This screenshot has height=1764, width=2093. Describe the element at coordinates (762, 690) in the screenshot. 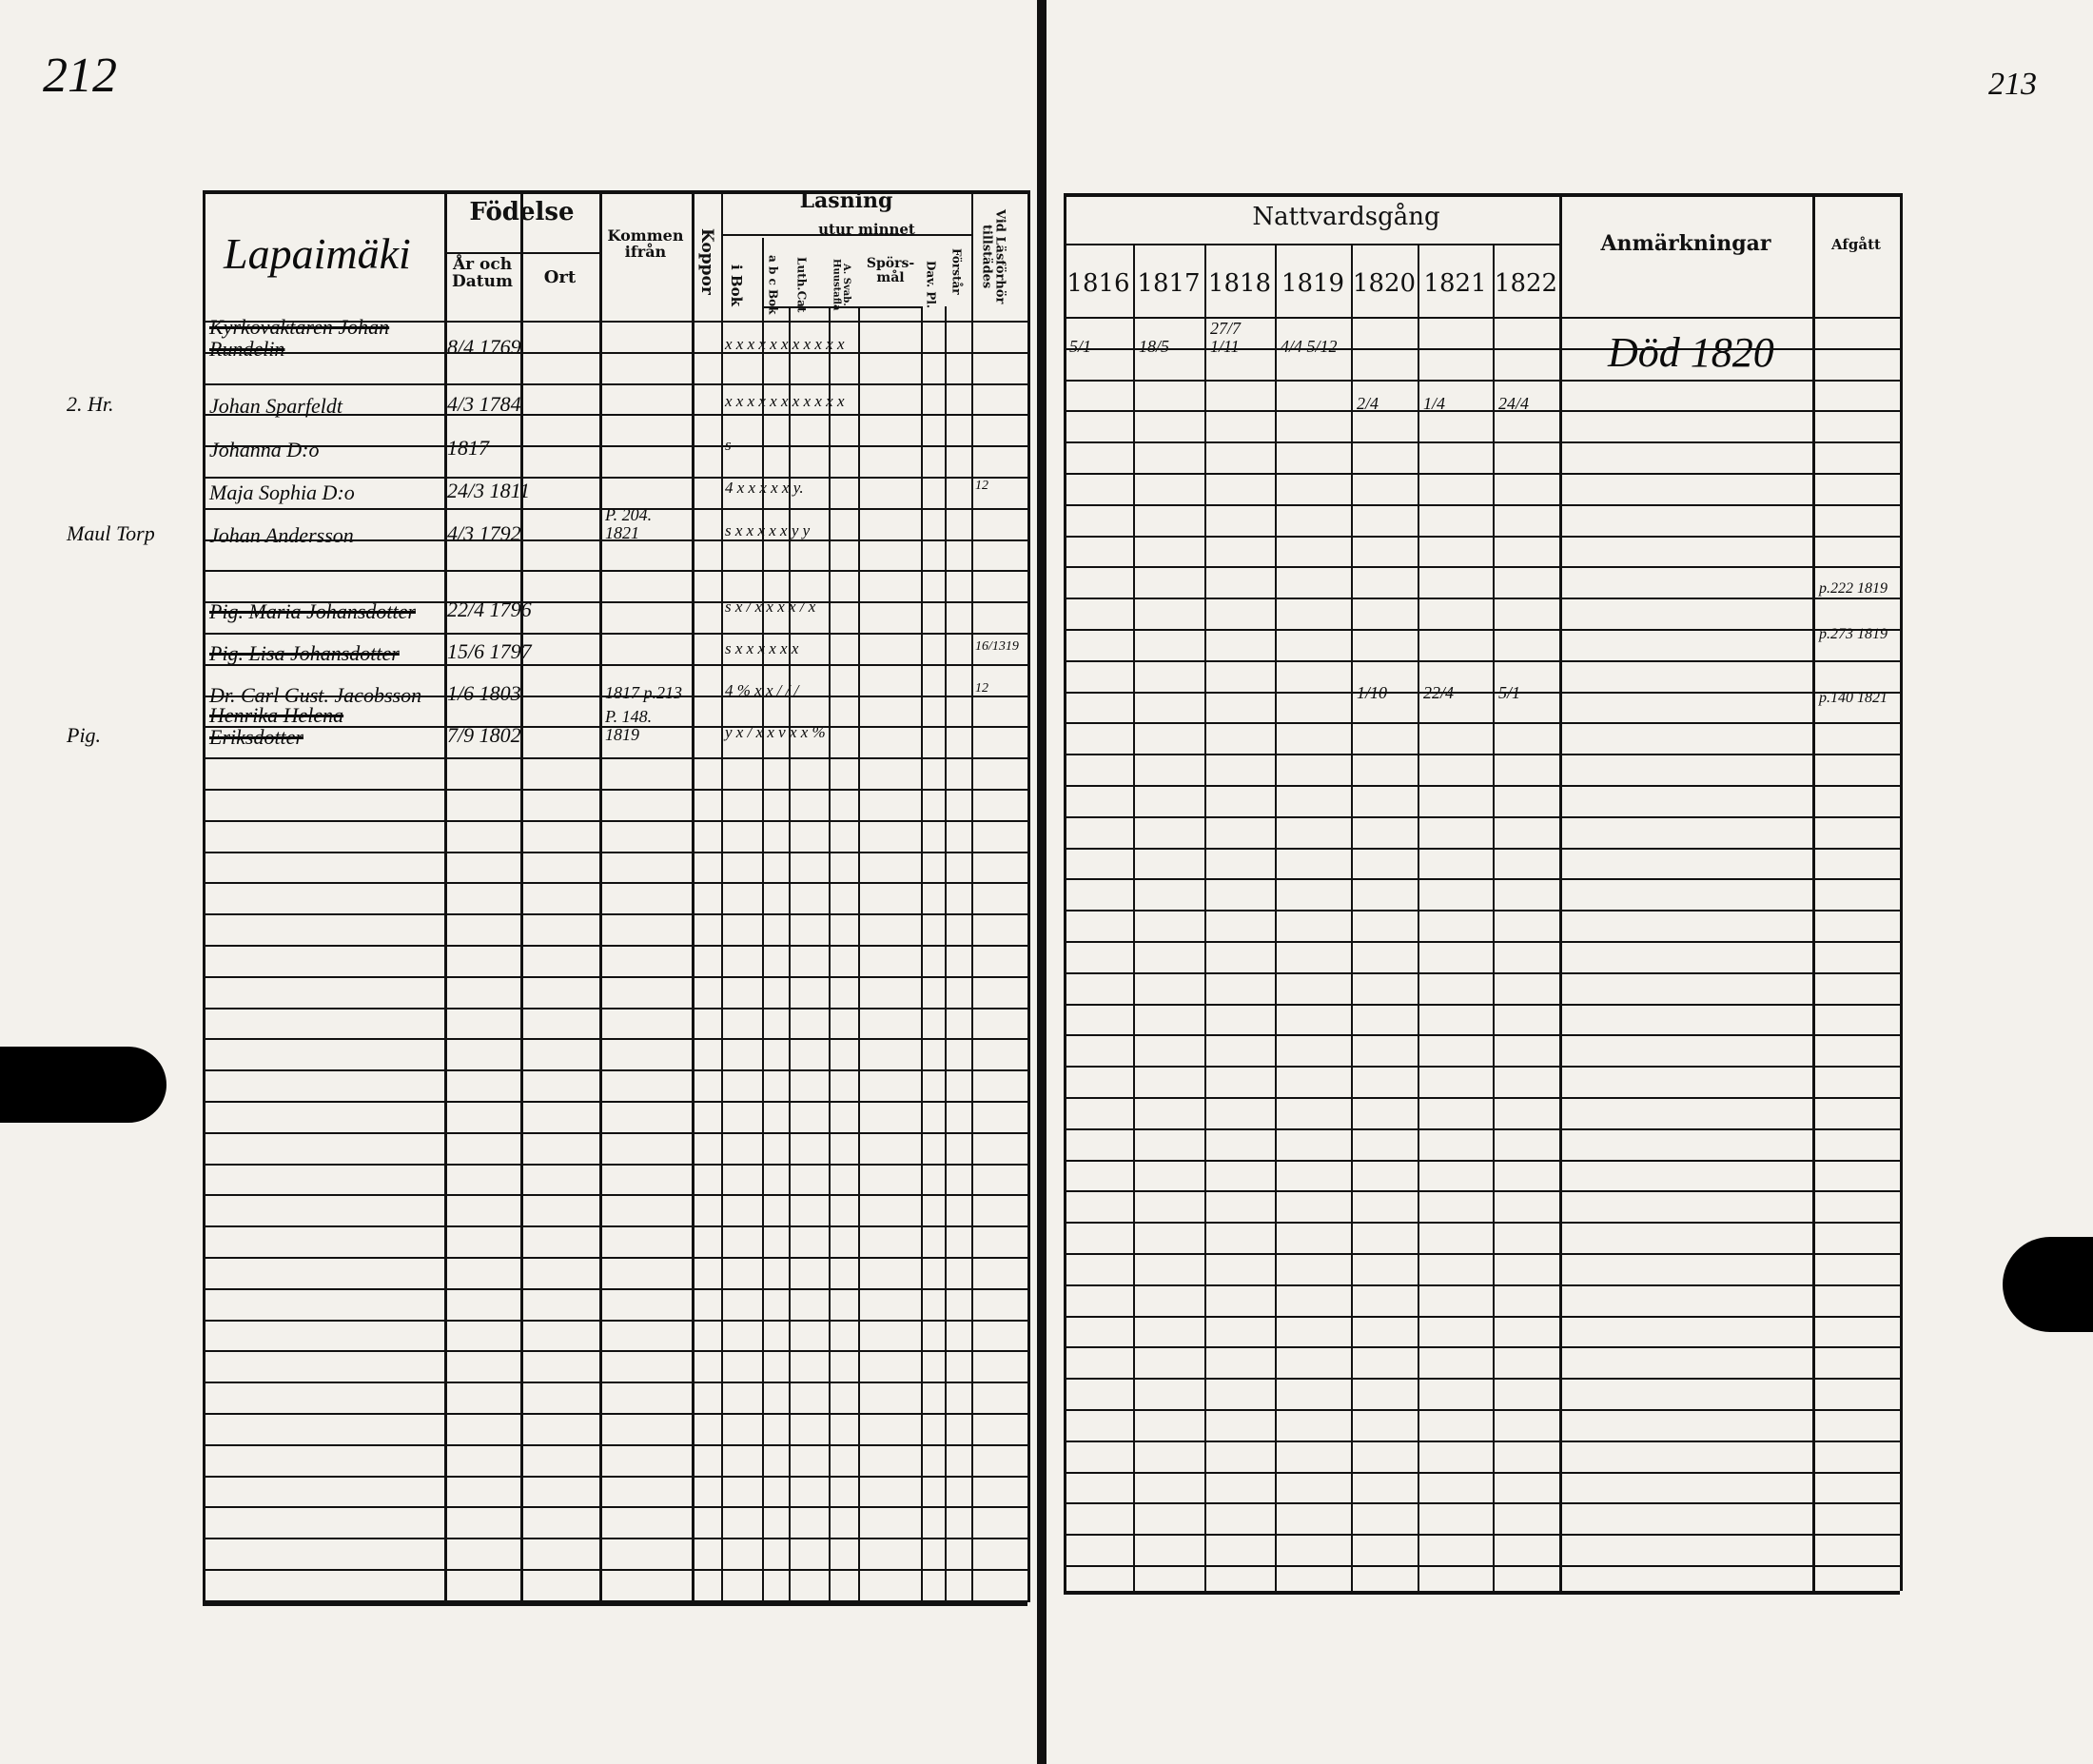

I see `entry-reading-marks: 4 % x x / / /` at that location.